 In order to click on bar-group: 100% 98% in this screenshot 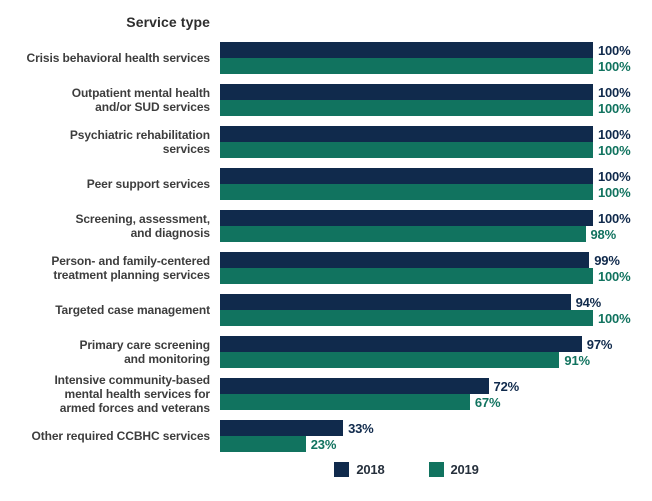, I will do `click(425, 226)`.